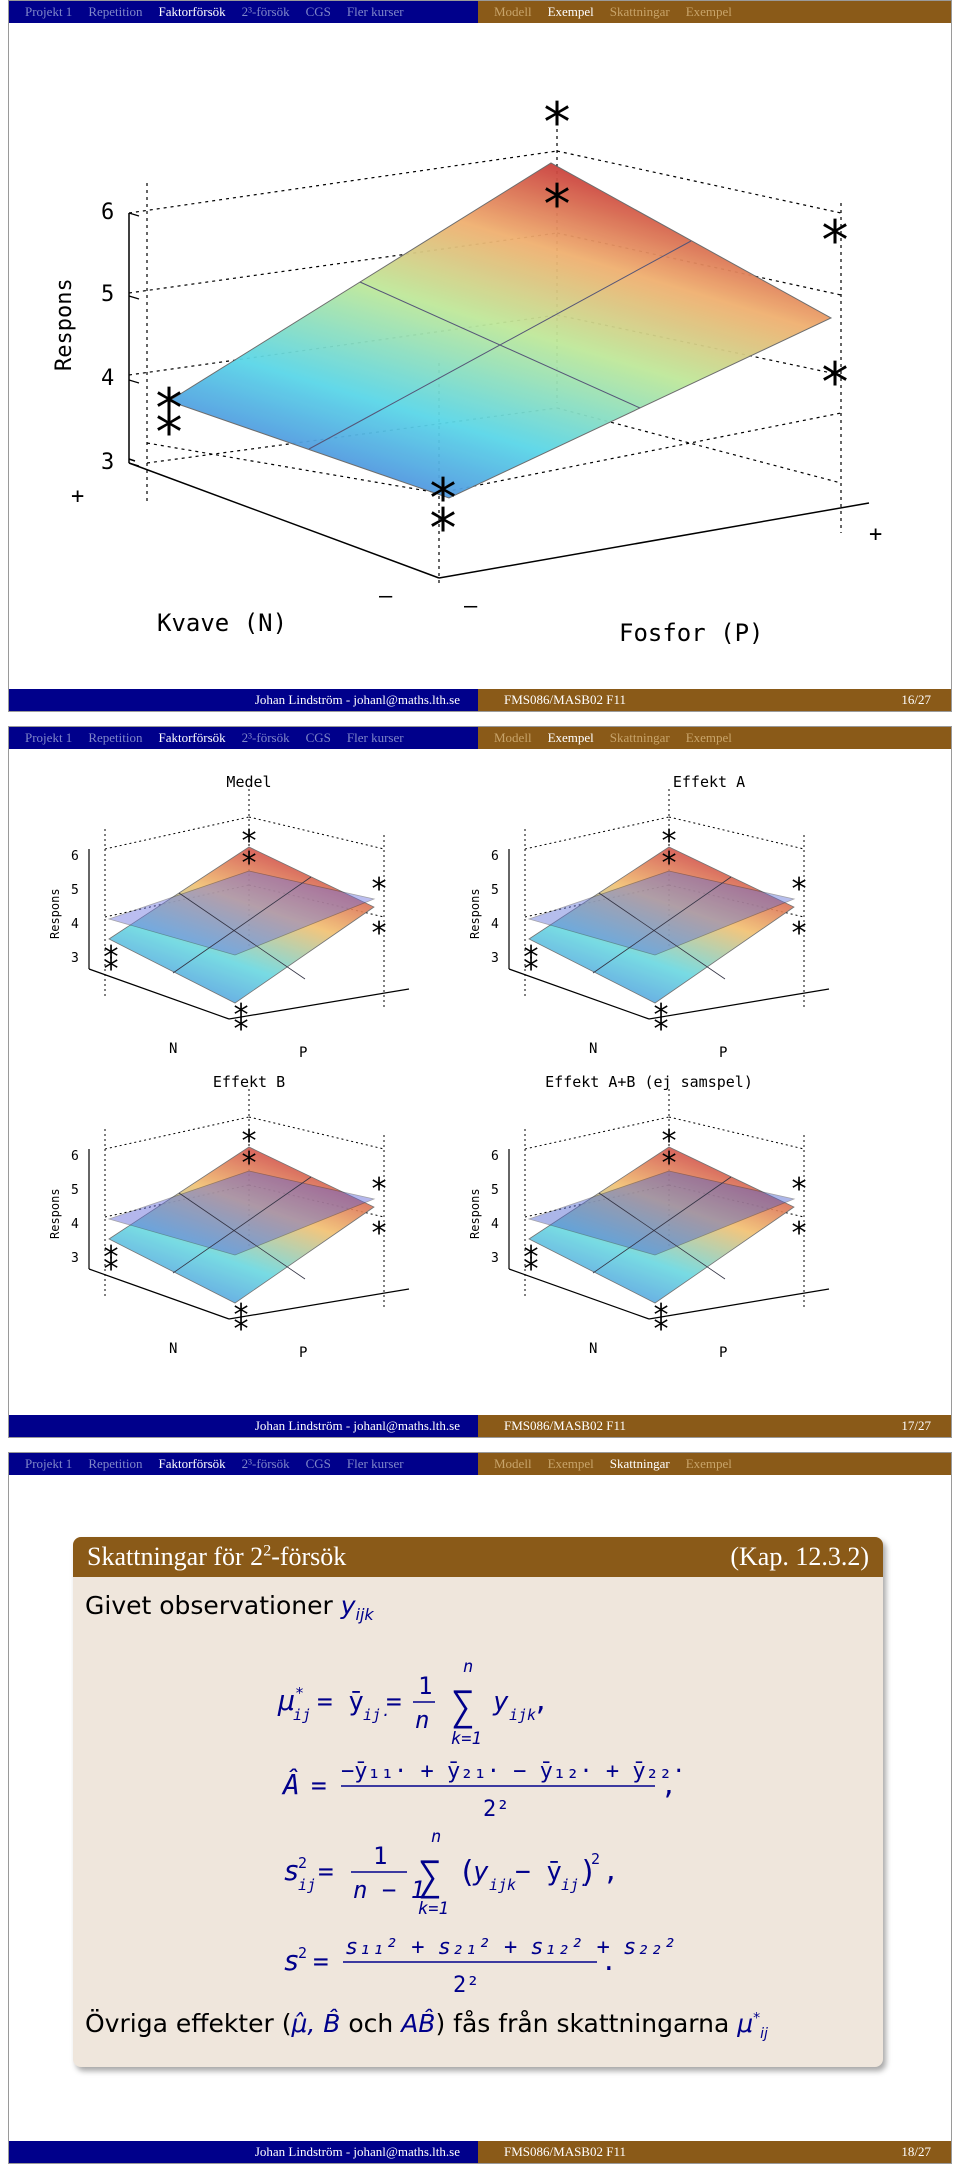 This screenshot has width=960, height=2172. Describe the element at coordinates (290, 1784) in the screenshot. I see `svg-text: Â` at that location.